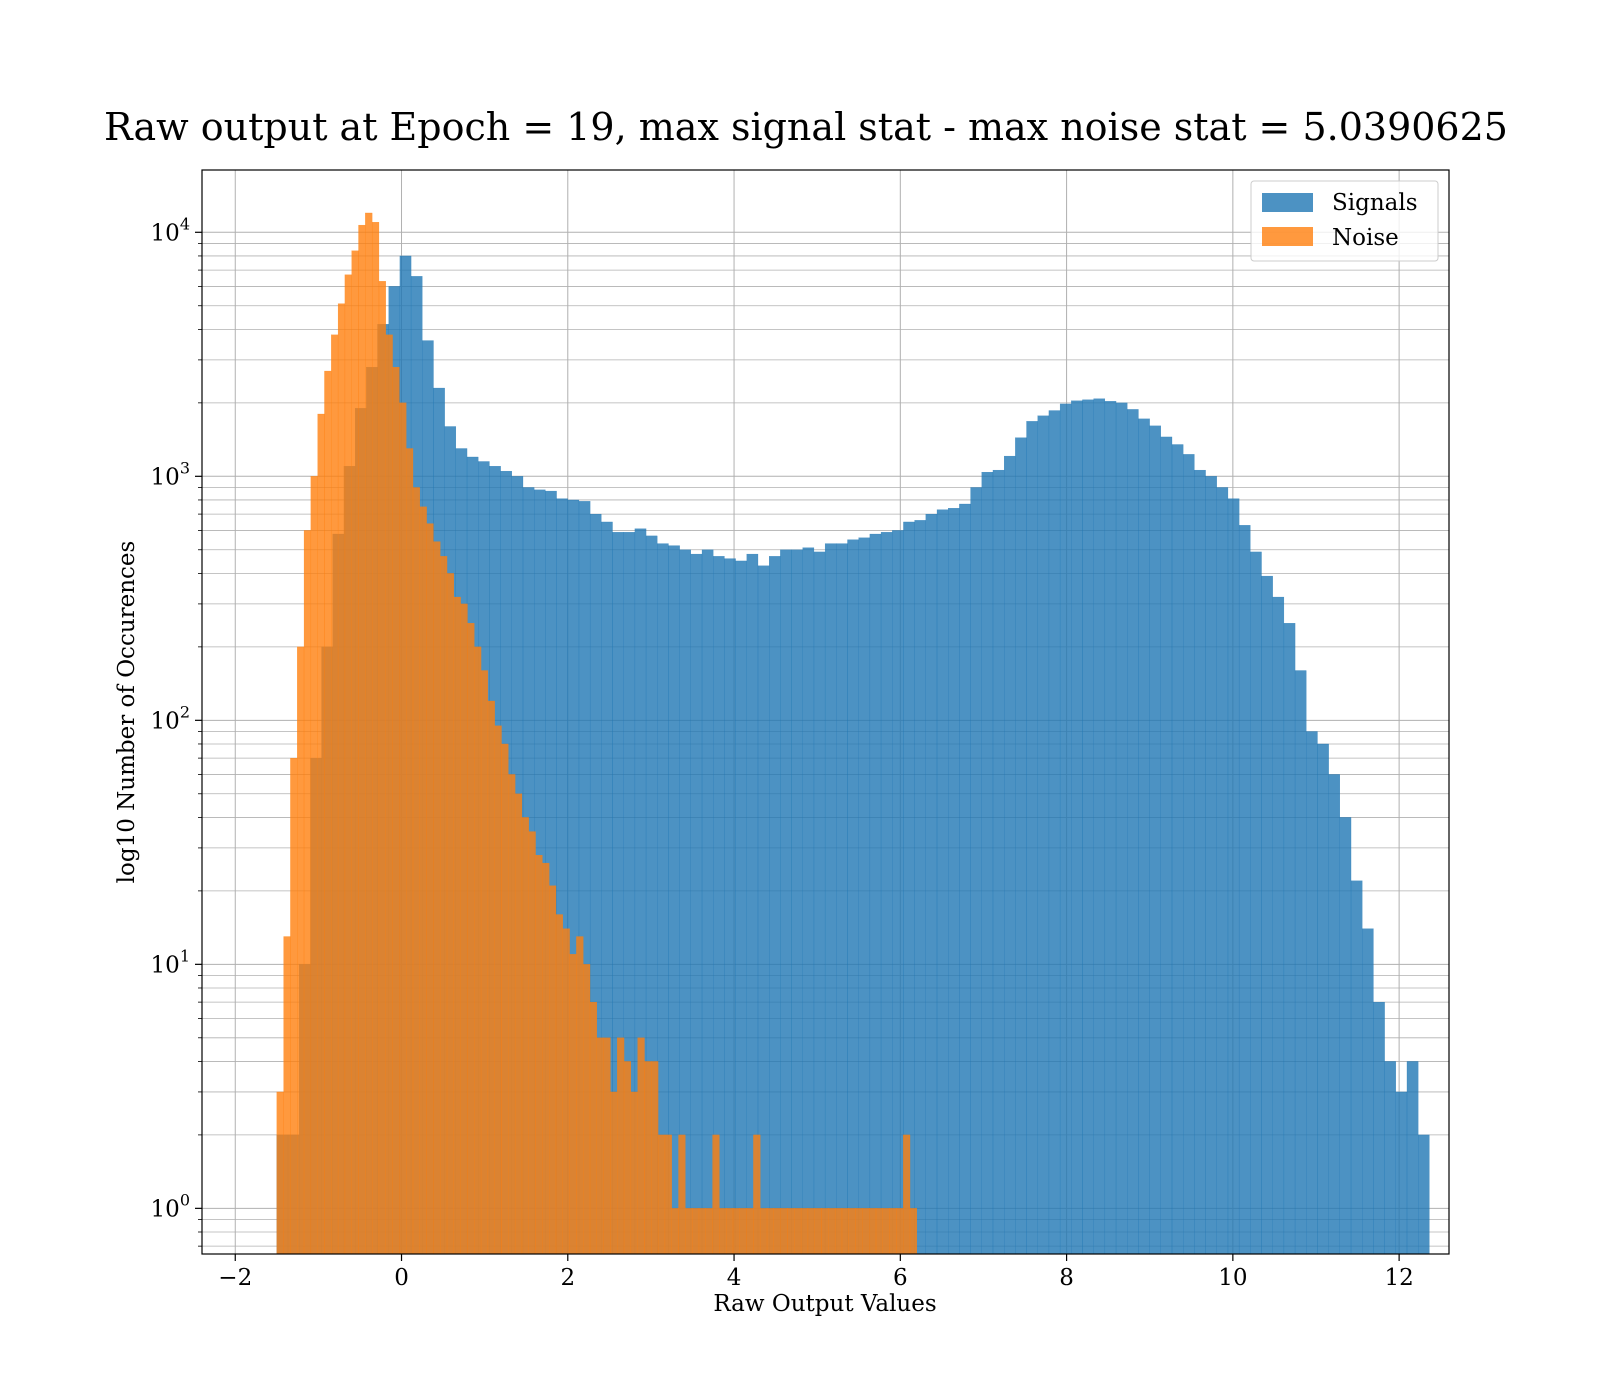  What do you see at coordinates (170, 474) in the screenshot?
I see `y-tick-label: 10³` at bounding box center [170, 474].